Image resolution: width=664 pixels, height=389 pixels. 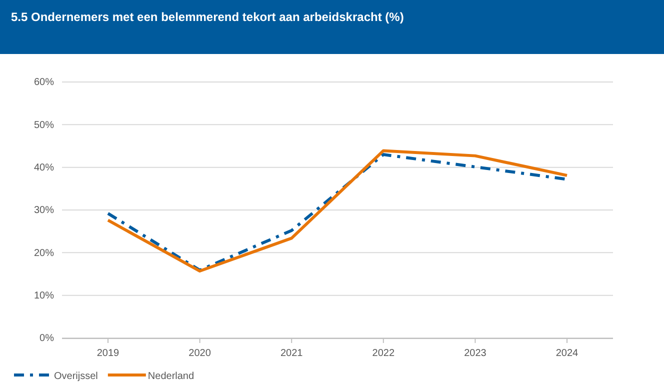 I want to click on y-tick-label: 20%, so click(x=44, y=253).